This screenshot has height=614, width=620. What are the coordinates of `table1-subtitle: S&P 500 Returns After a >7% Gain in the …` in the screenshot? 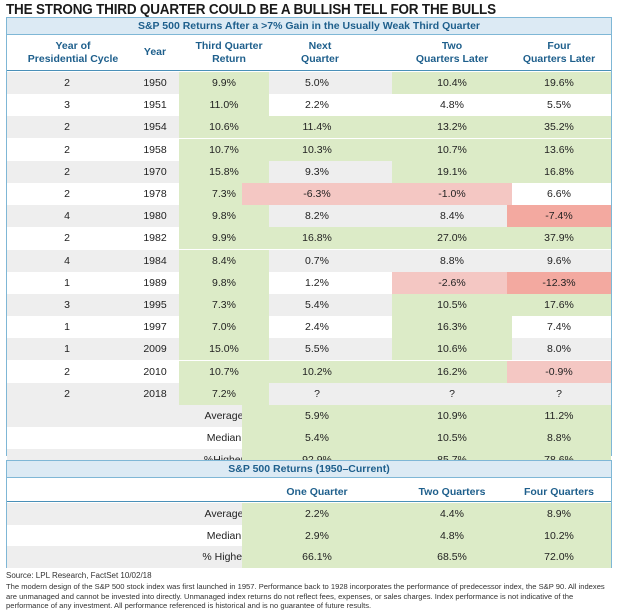 It's located at (309, 26).